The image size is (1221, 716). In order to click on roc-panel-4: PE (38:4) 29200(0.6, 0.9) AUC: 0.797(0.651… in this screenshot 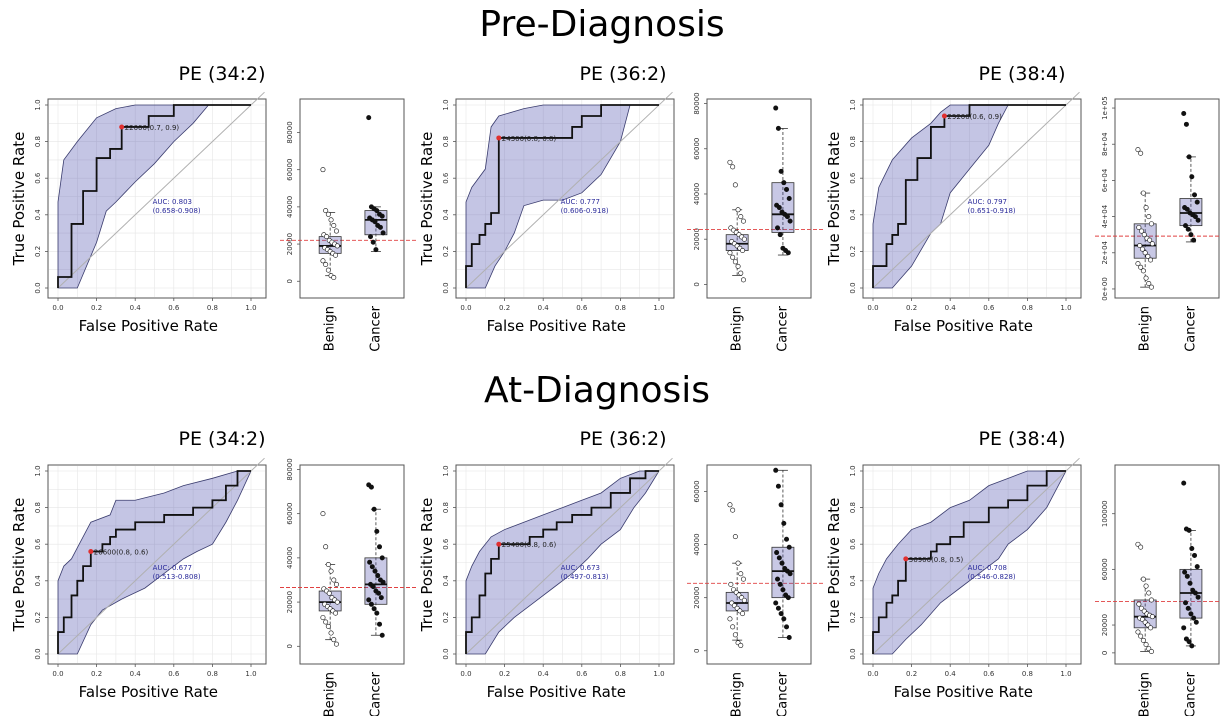, I will do `click(953, 199)`.